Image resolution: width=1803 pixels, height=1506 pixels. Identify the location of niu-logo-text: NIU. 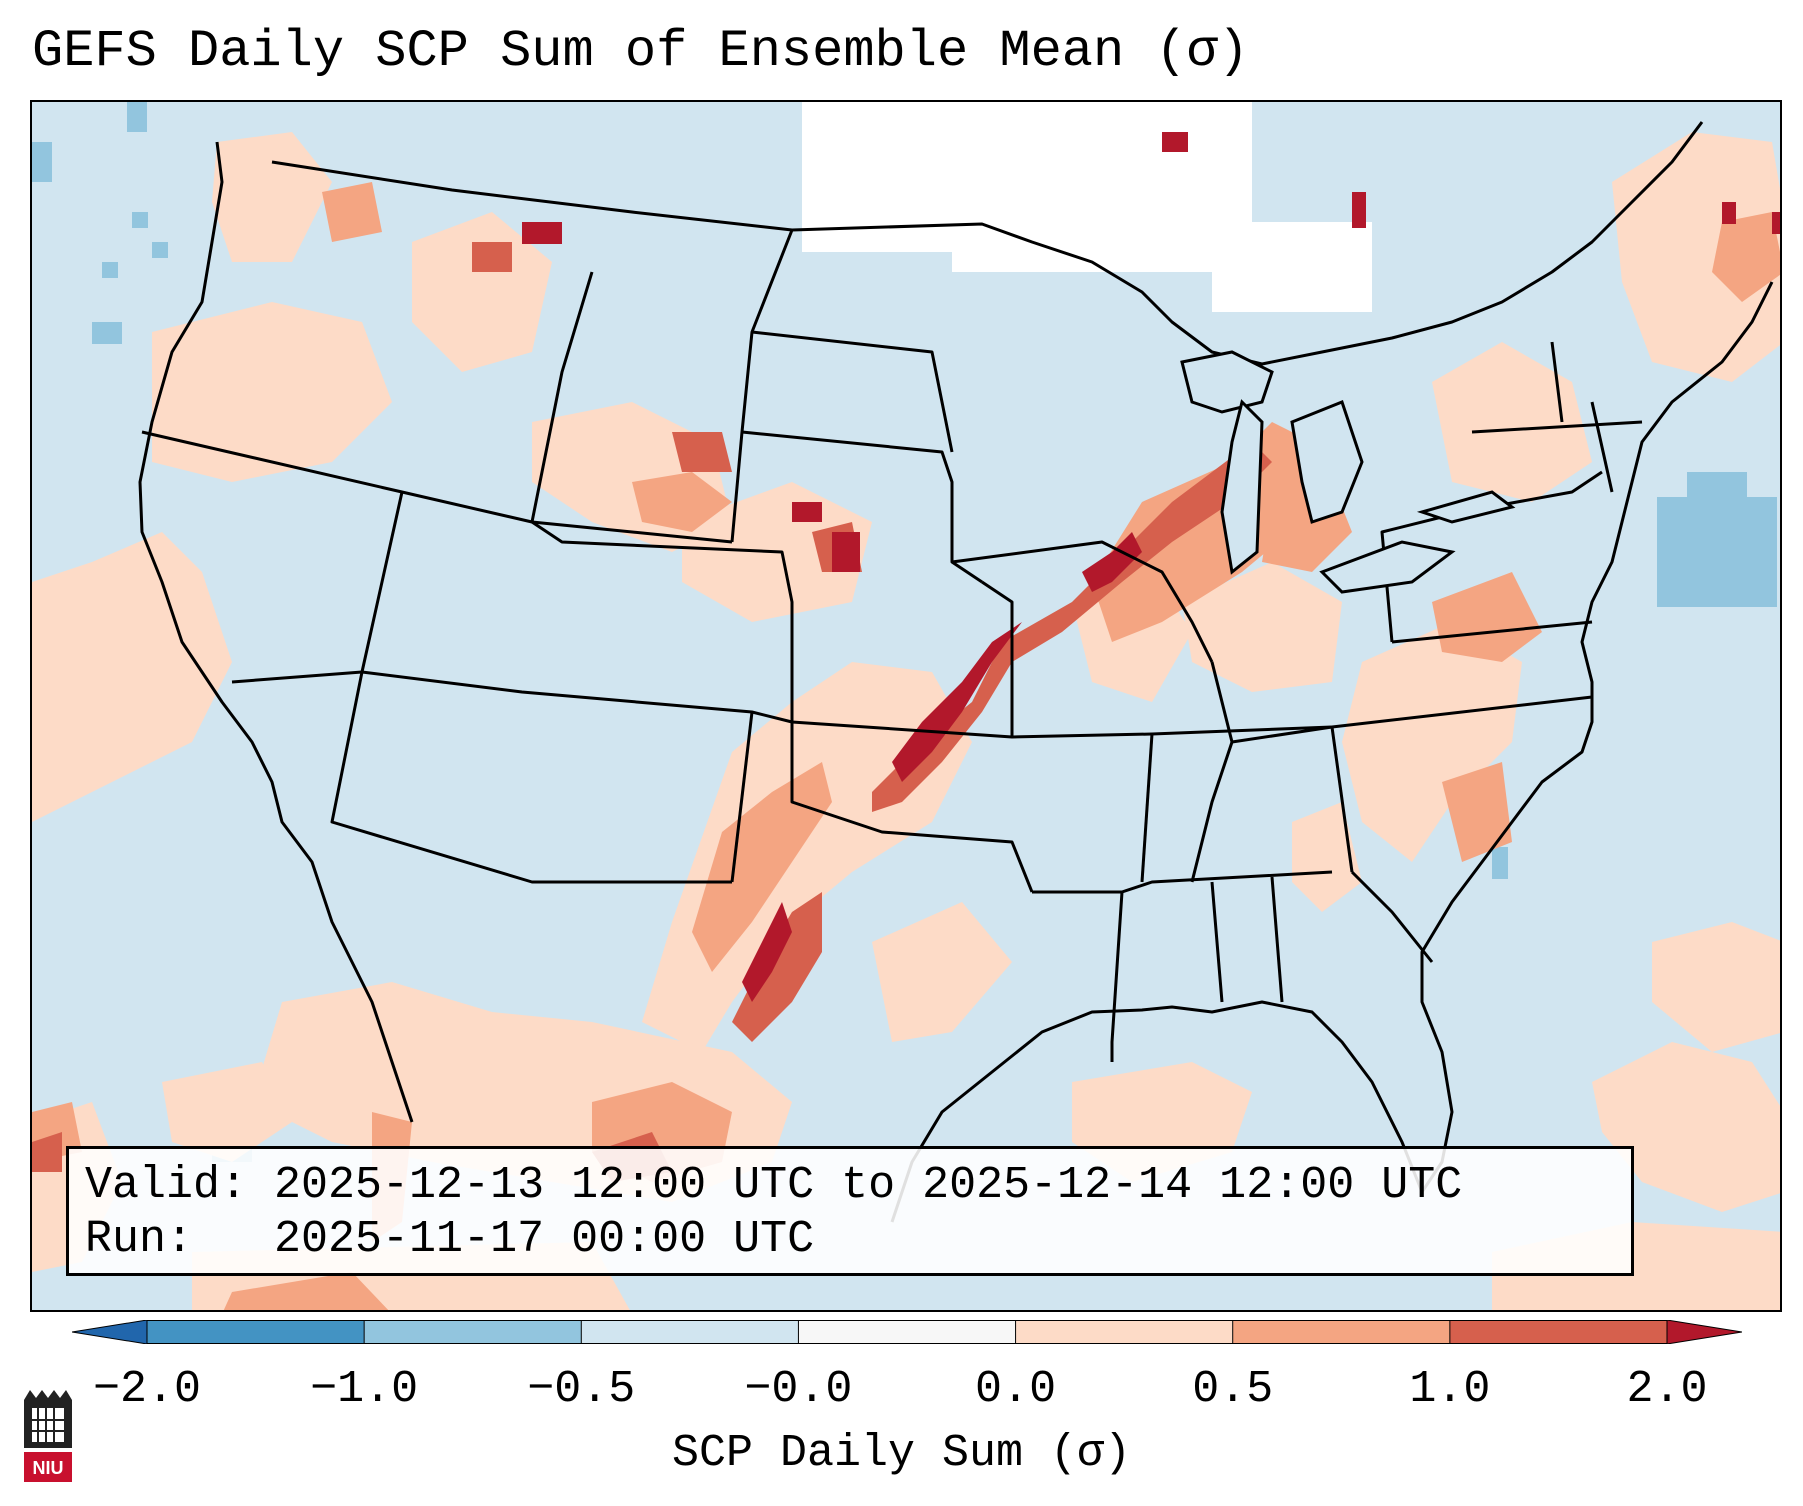
(48, 1468).